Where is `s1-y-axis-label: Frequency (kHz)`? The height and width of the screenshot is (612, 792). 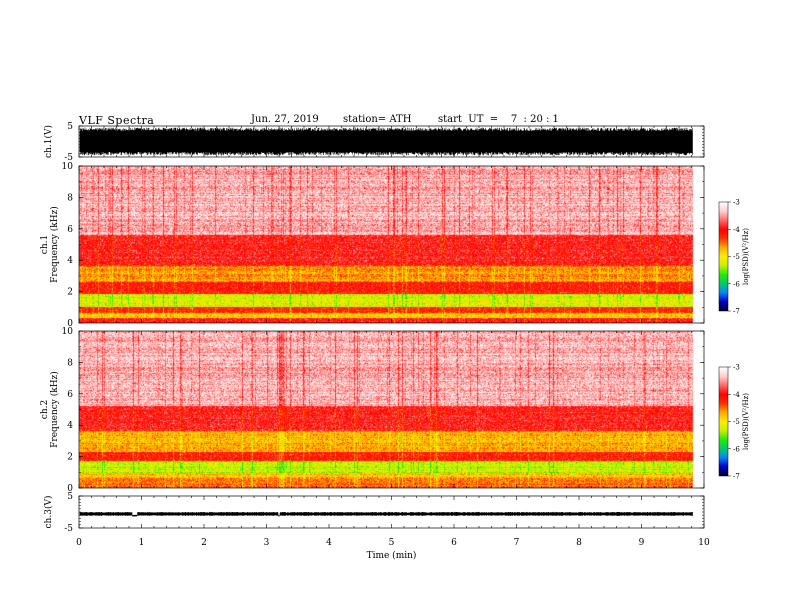
s1-y-axis-label: Frequency (kHz) is located at coordinates (54, 244).